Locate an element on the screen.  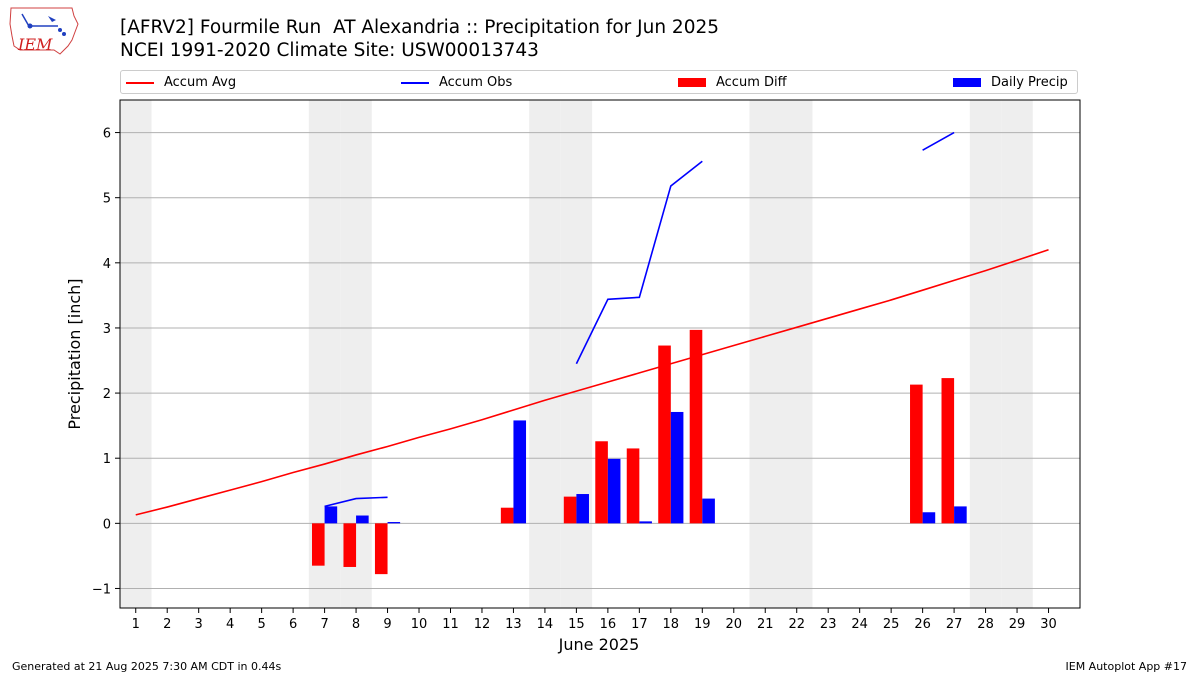
x-tick-label: 25 is located at coordinates (891, 624).